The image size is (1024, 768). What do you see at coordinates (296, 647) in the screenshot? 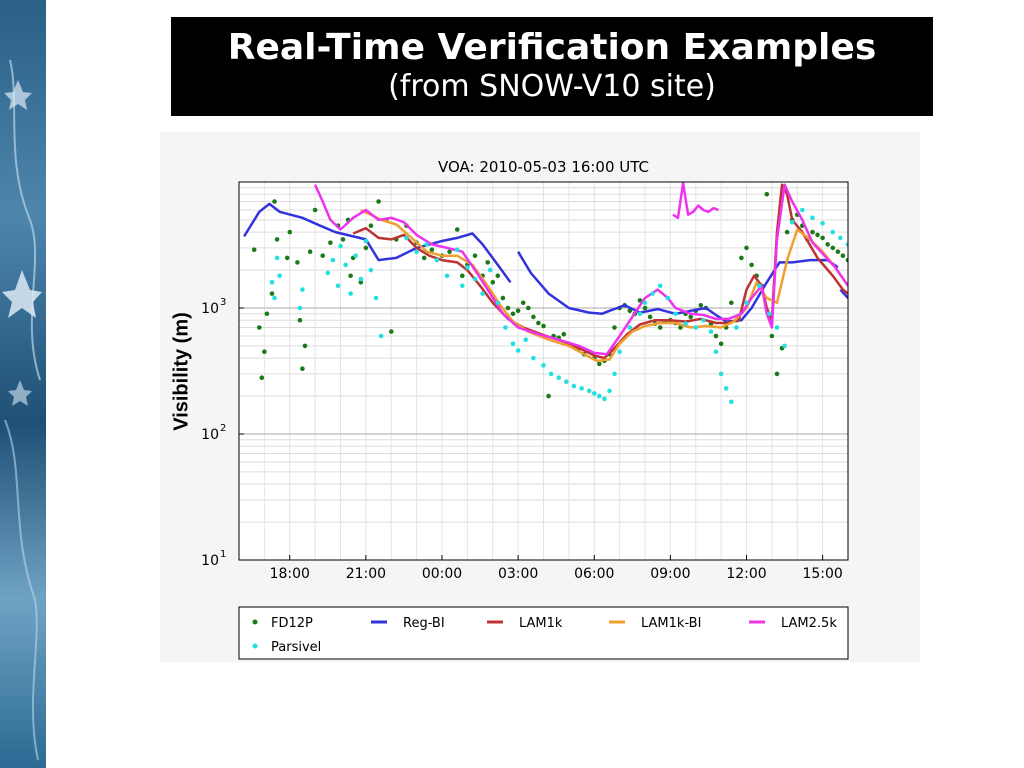
I see `legend-label: Parsivel` at bounding box center [296, 647].